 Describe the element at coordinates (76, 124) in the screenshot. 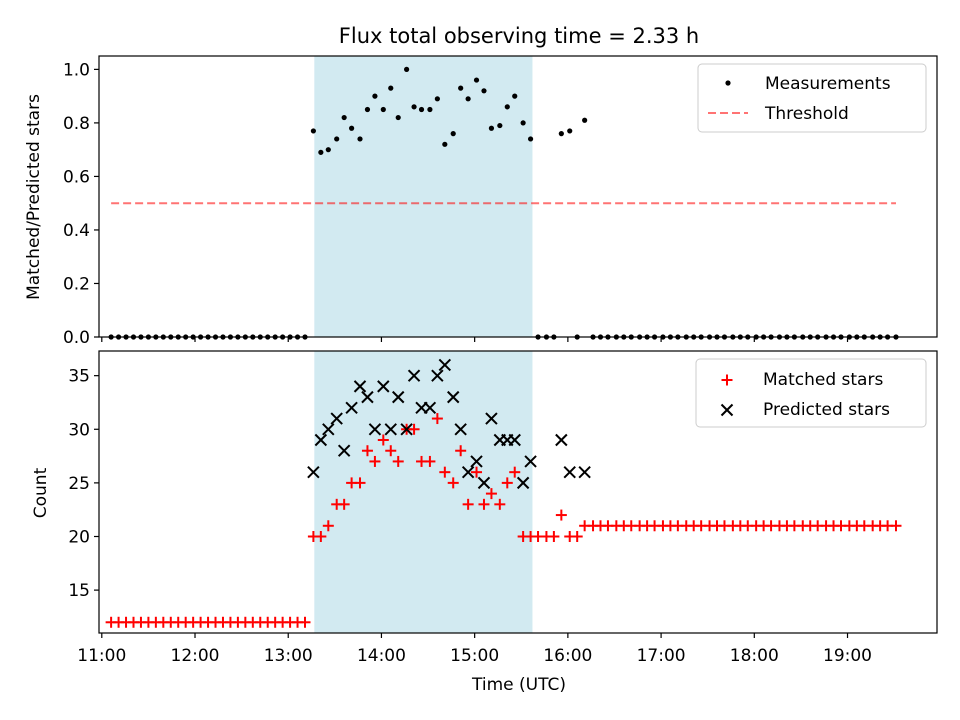

I see `top-ytick-label: 0.8` at that location.